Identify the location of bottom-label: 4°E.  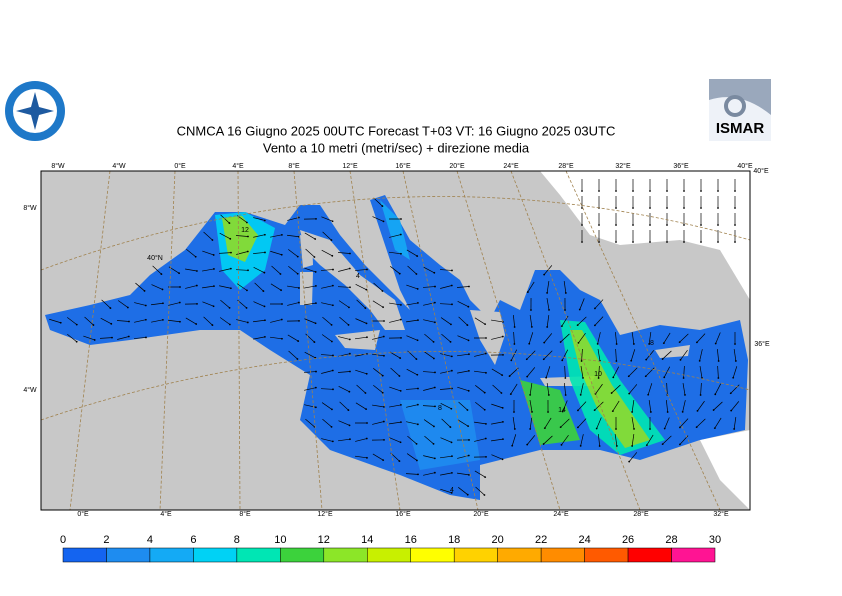
(166, 514).